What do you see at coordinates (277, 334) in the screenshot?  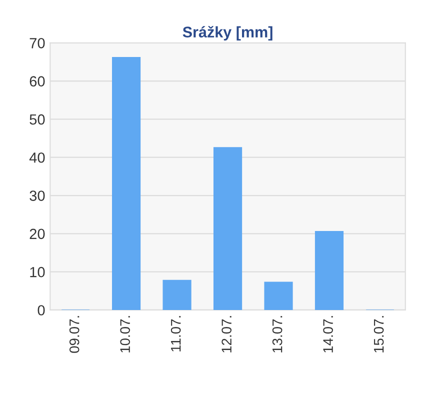 I see `x-tick-label: 13.07.` at bounding box center [277, 334].